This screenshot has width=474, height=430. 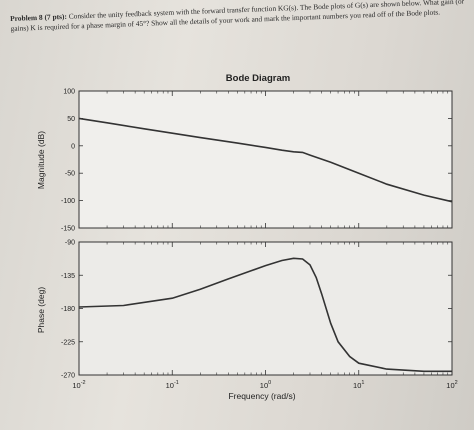 I want to click on phase-xtick-label: 10¹, so click(x=358, y=385).